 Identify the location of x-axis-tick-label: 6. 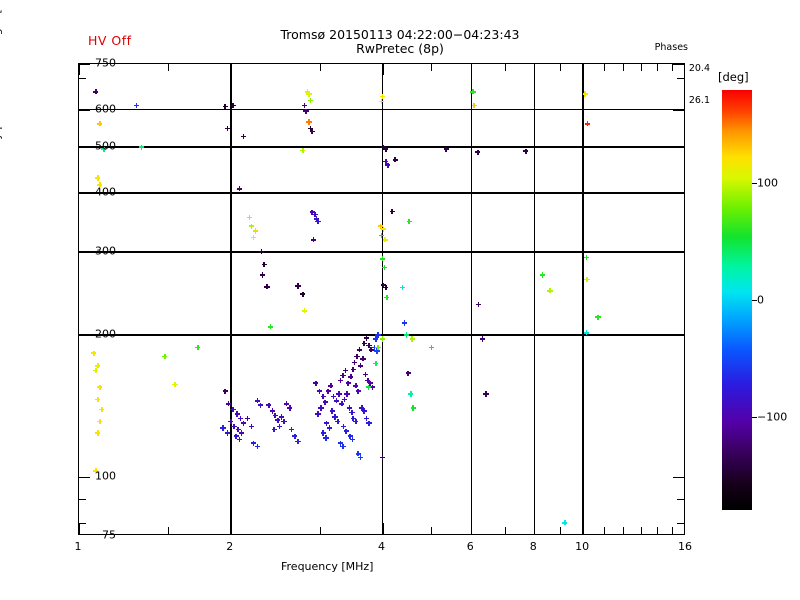
(470, 546).